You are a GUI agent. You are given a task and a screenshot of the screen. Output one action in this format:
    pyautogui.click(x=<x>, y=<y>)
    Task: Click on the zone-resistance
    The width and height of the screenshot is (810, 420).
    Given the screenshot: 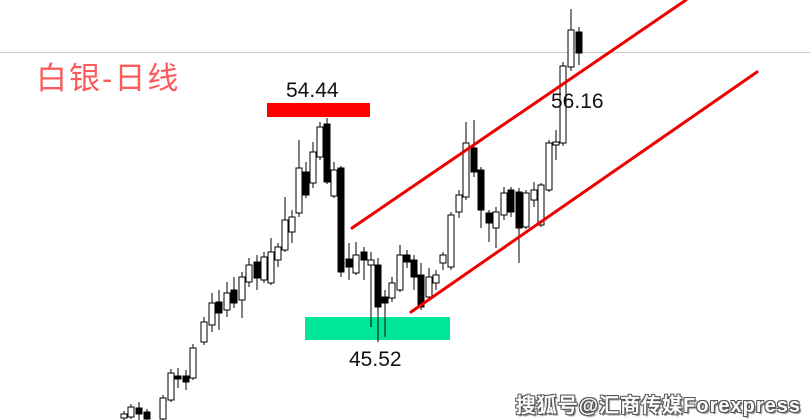 What is the action you would take?
    pyautogui.click(x=318, y=110)
    